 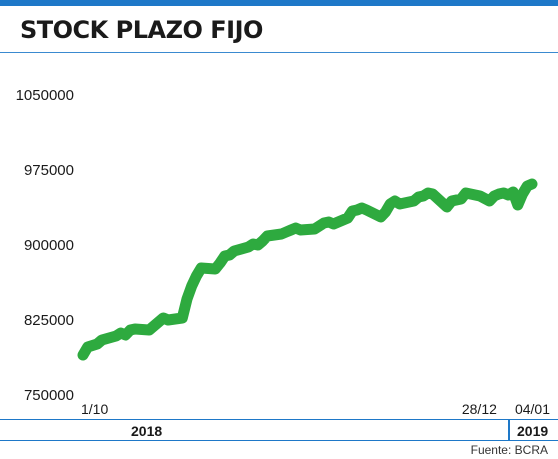 What do you see at coordinates (94, 409) in the screenshot?
I see `x-tick-label: 1/10` at bounding box center [94, 409].